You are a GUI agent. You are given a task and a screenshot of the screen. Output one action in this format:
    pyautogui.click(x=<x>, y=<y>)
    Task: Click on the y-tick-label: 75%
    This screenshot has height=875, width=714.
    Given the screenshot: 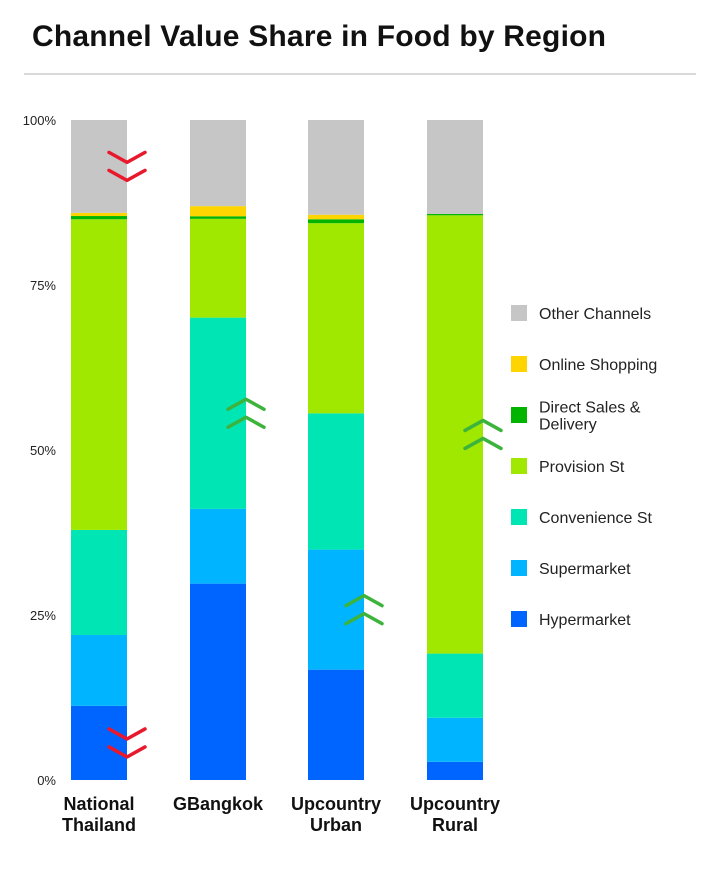 What is the action you would take?
    pyautogui.click(x=43, y=285)
    